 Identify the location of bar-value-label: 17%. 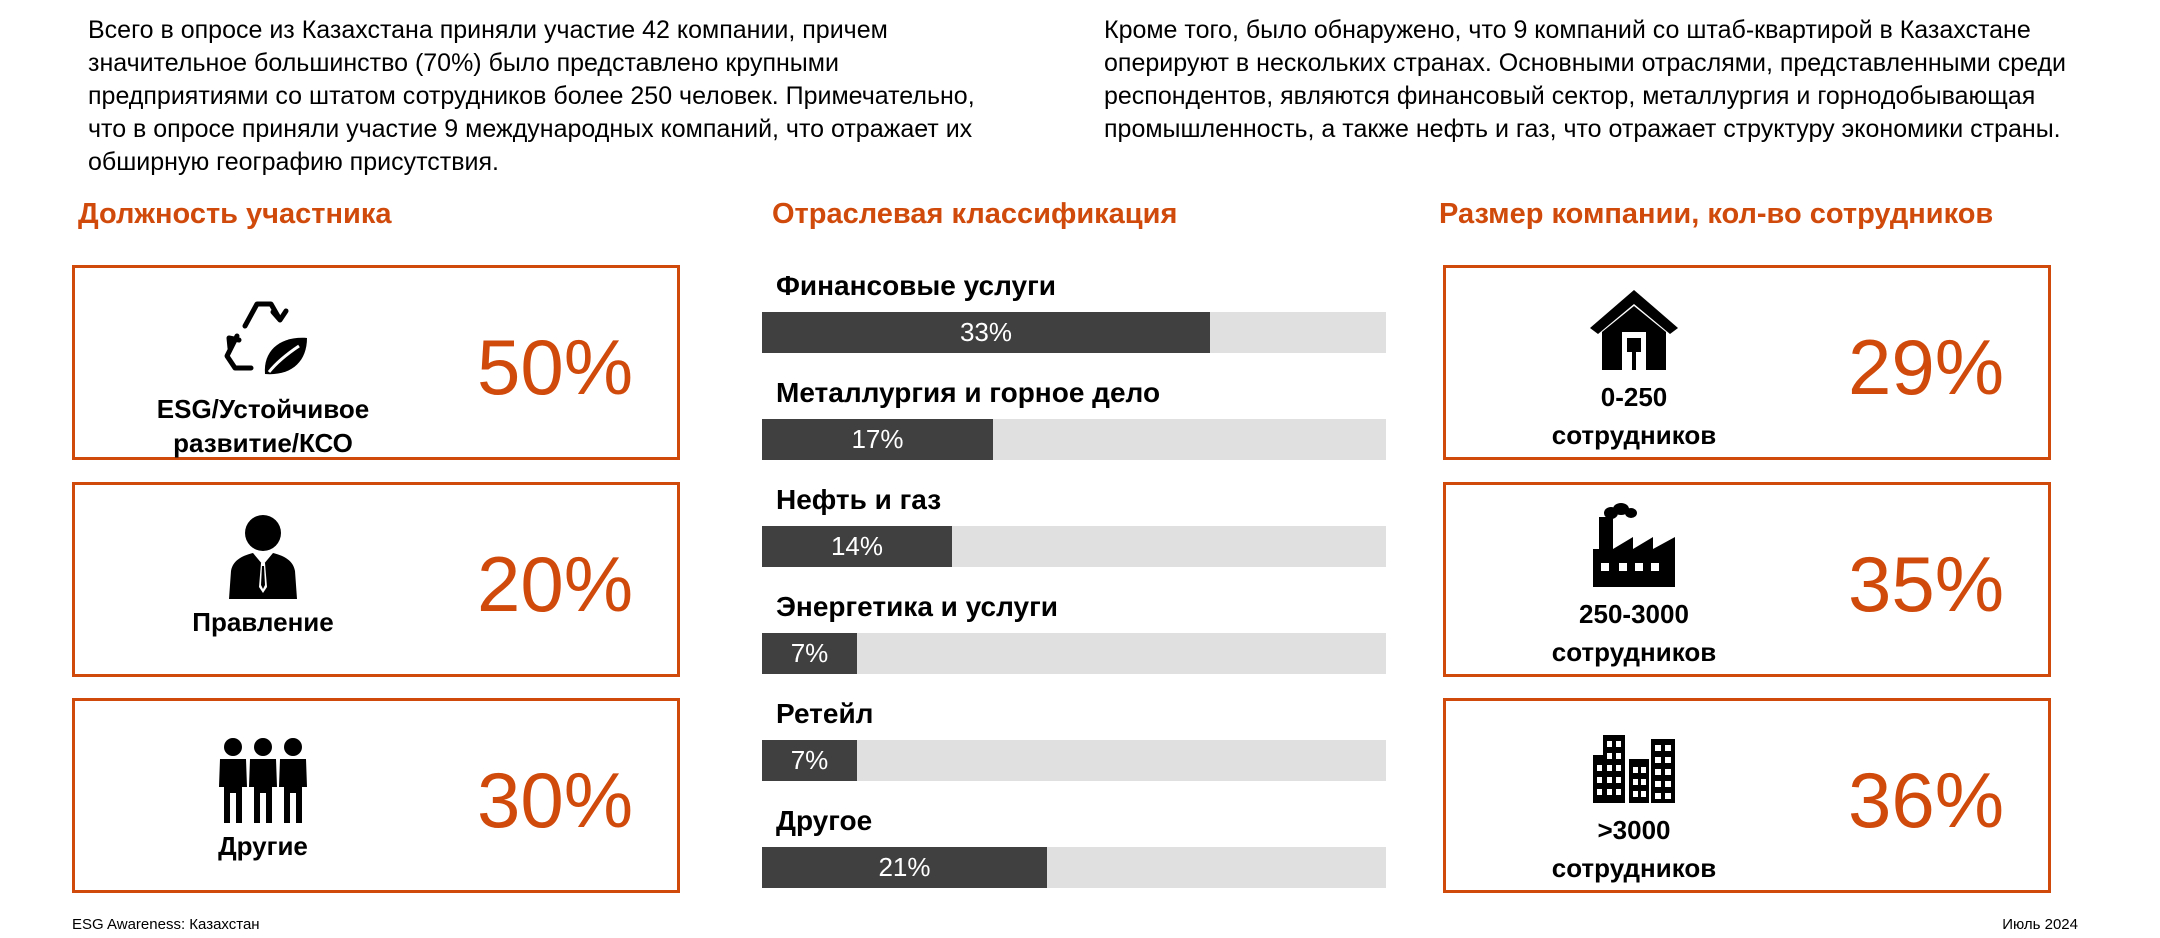
(877, 439).